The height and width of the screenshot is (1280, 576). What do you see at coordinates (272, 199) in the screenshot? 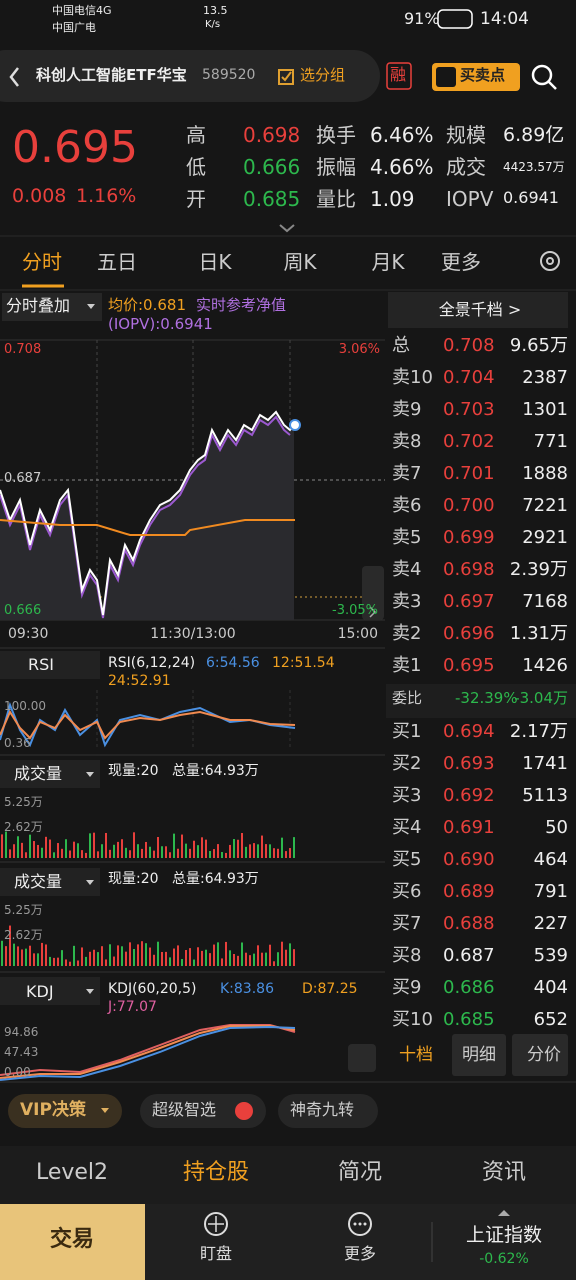
I see `stat-value: 0.685` at bounding box center [272, 199].